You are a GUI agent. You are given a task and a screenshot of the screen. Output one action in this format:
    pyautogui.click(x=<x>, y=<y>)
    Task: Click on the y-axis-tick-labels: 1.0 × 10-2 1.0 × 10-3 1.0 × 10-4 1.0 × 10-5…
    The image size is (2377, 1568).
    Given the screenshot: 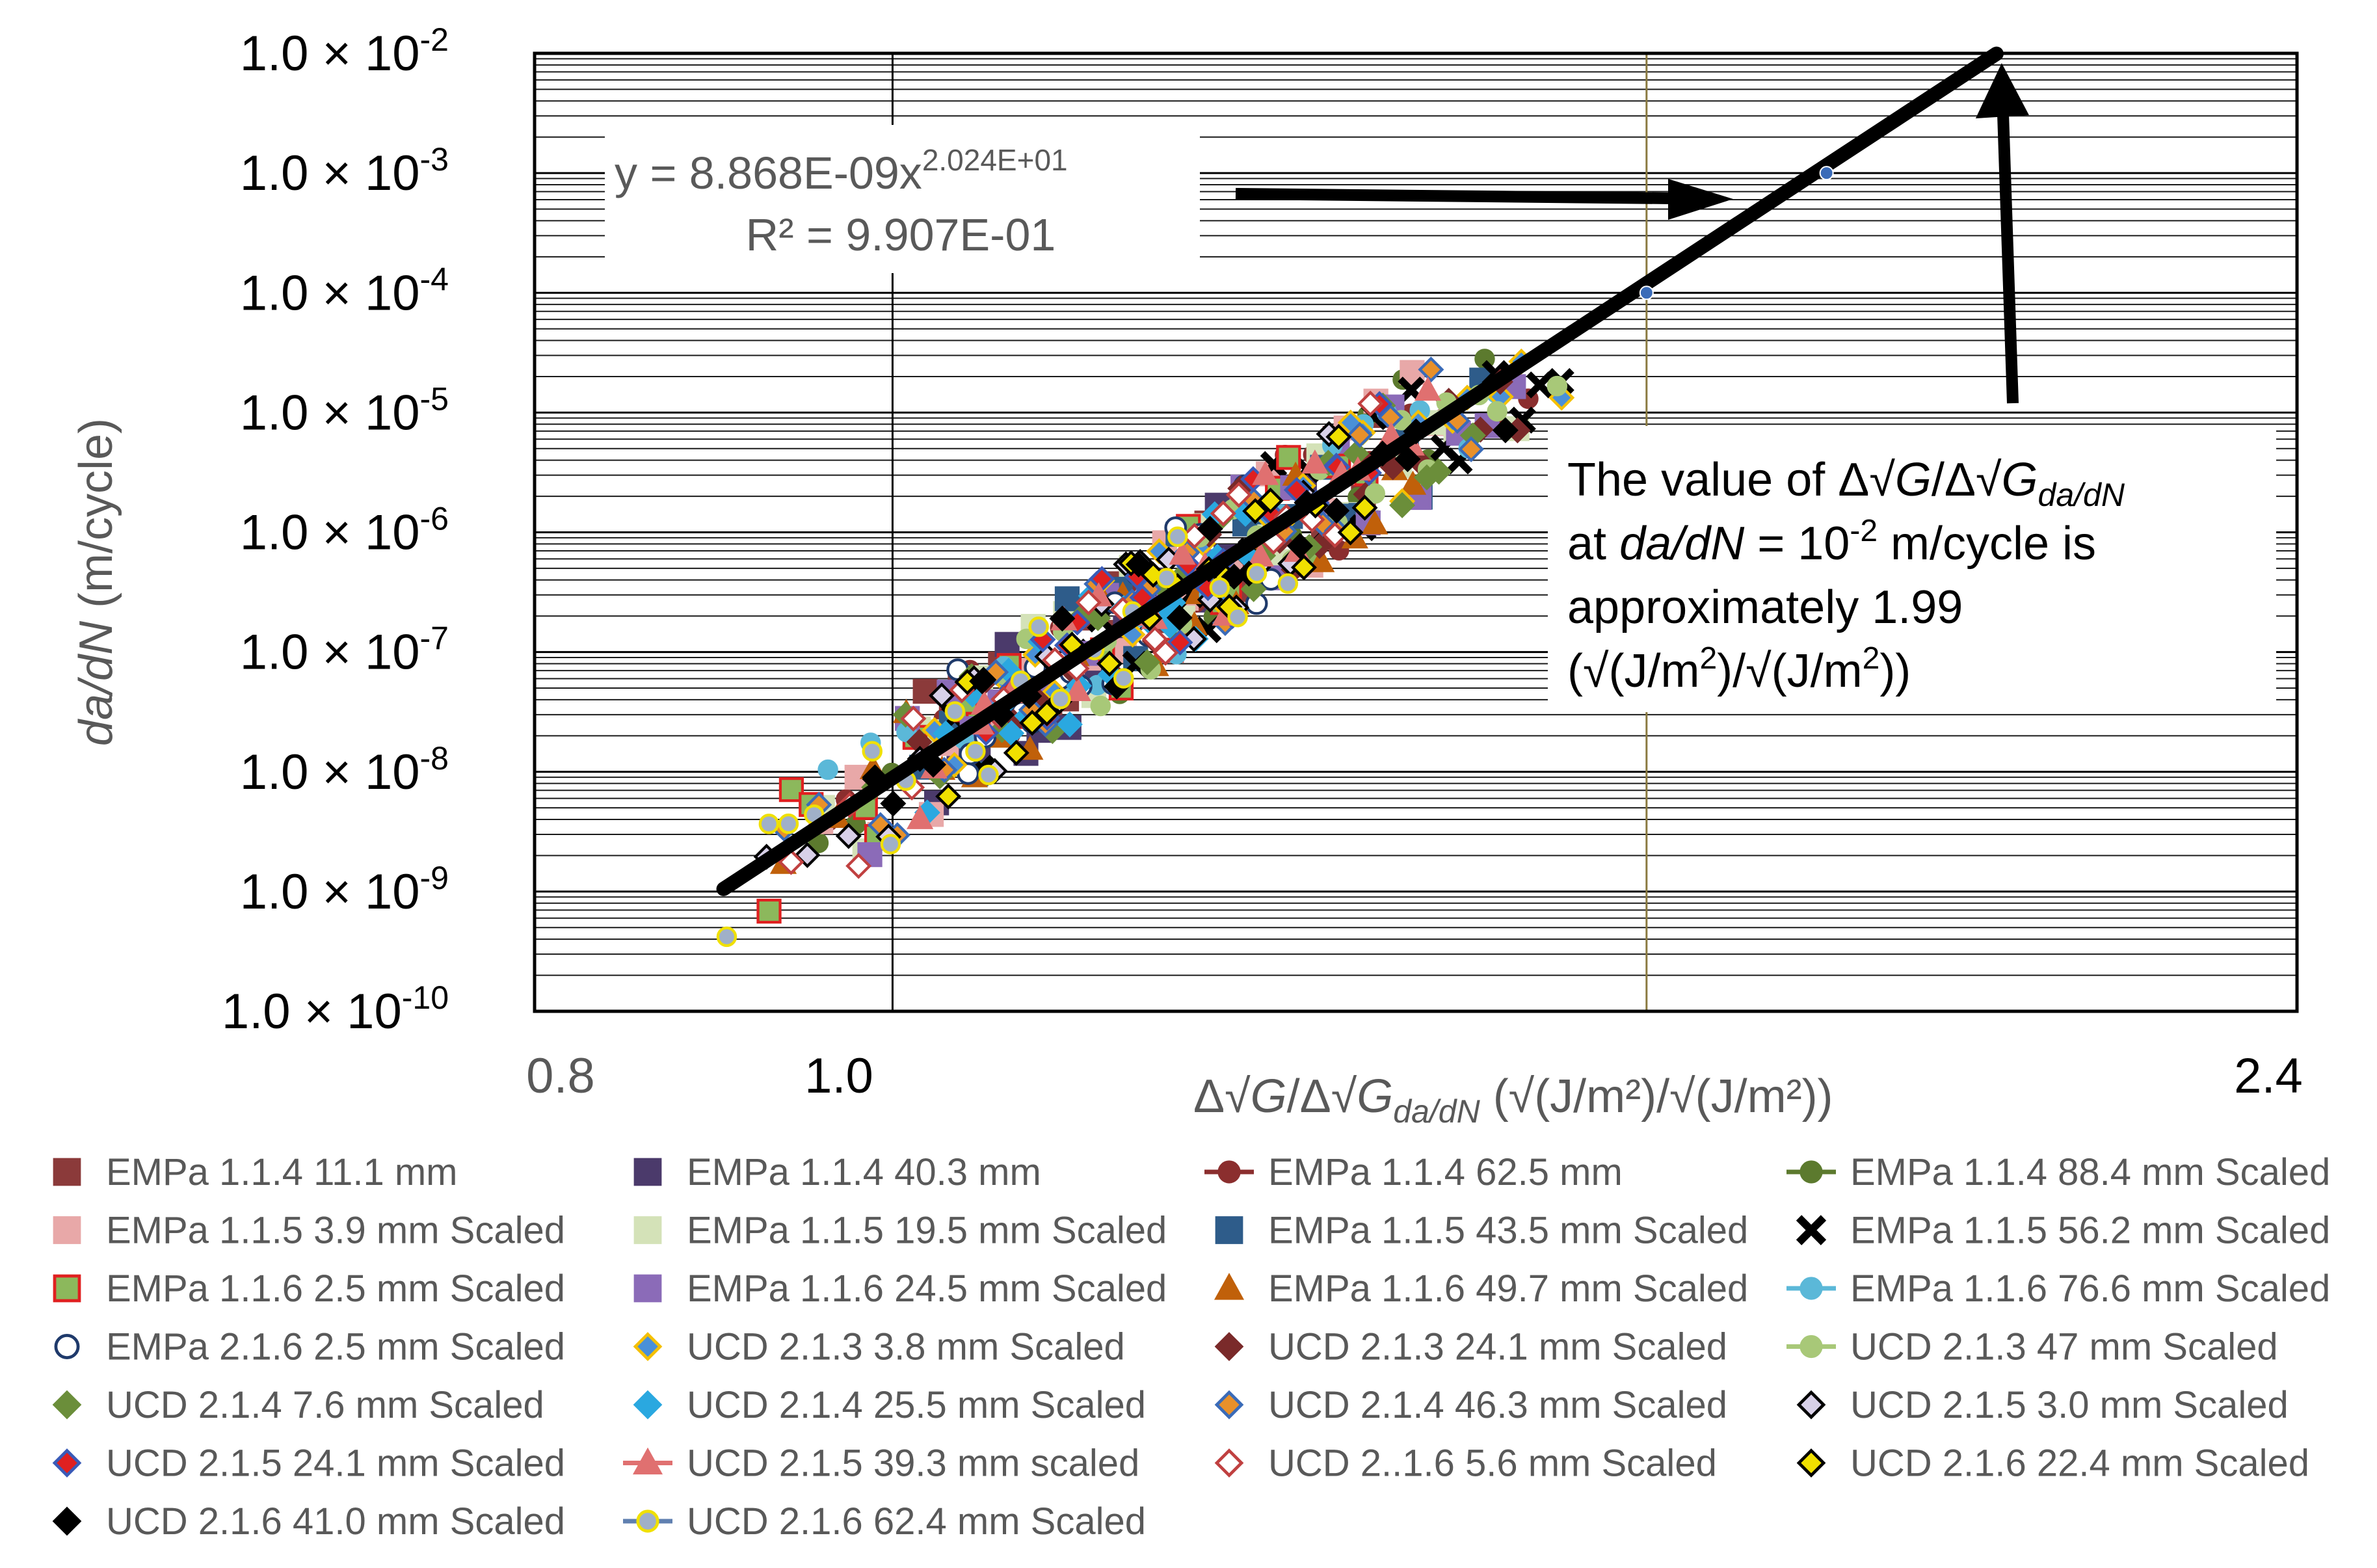 What is the action you would take?
    pyautogui.click(x=335, y=530)
    